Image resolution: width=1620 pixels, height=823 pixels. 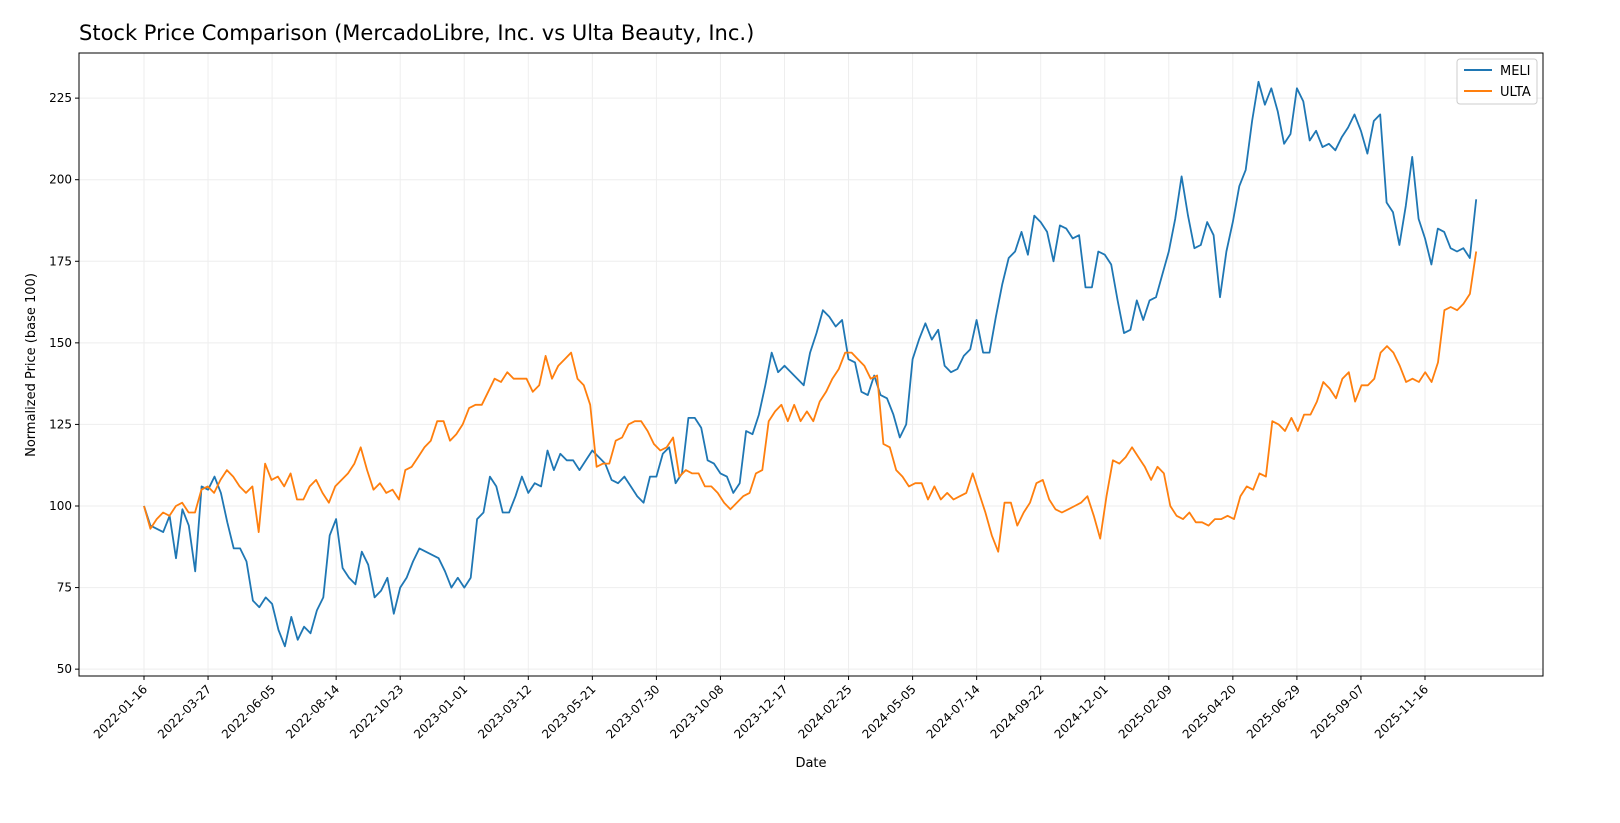 What do you see at coordinates (504, 711) in the screenshot?
I see `x-tick-label: 2023-03-12` at bounding box center [504, 711].